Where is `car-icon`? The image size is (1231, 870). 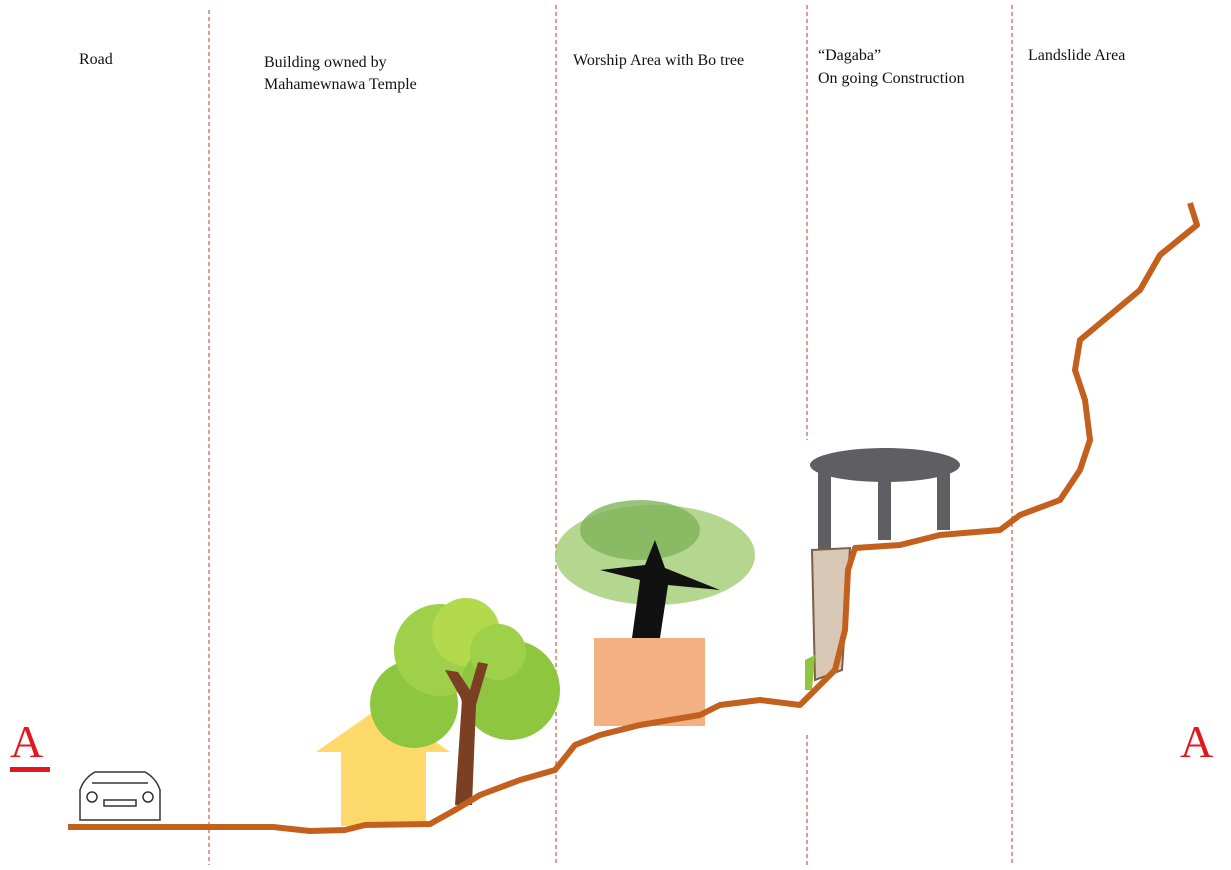 car-icon is located at coordinates (120, 796).